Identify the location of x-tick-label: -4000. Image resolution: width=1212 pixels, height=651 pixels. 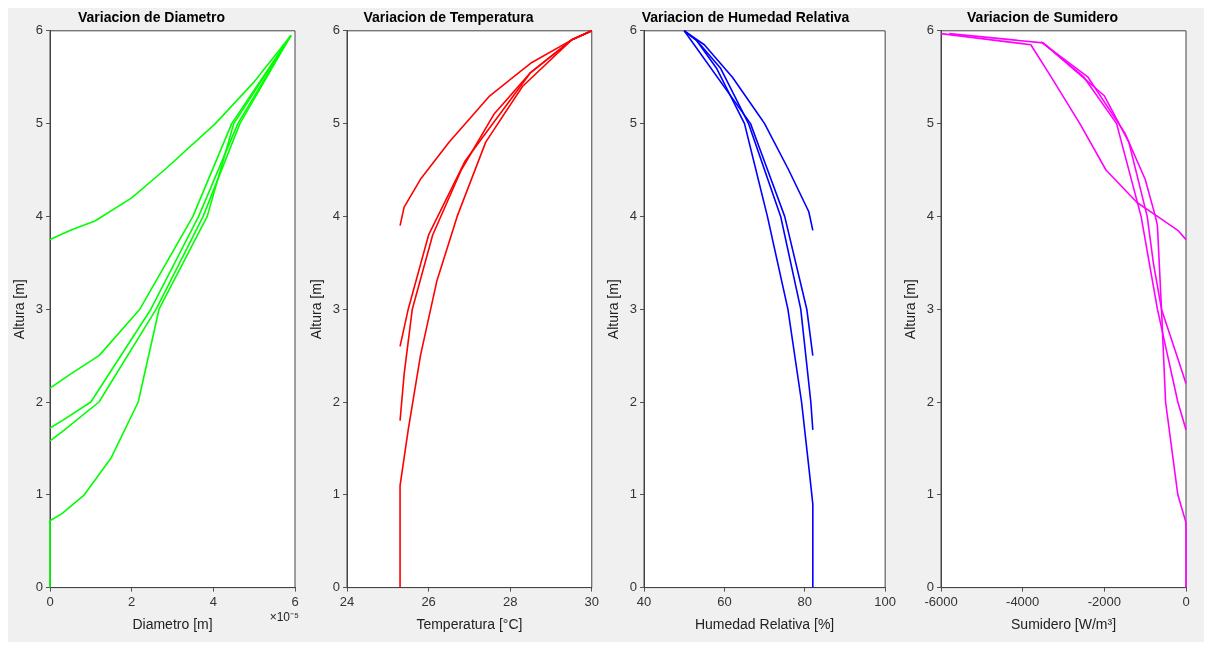
(1023, 601).